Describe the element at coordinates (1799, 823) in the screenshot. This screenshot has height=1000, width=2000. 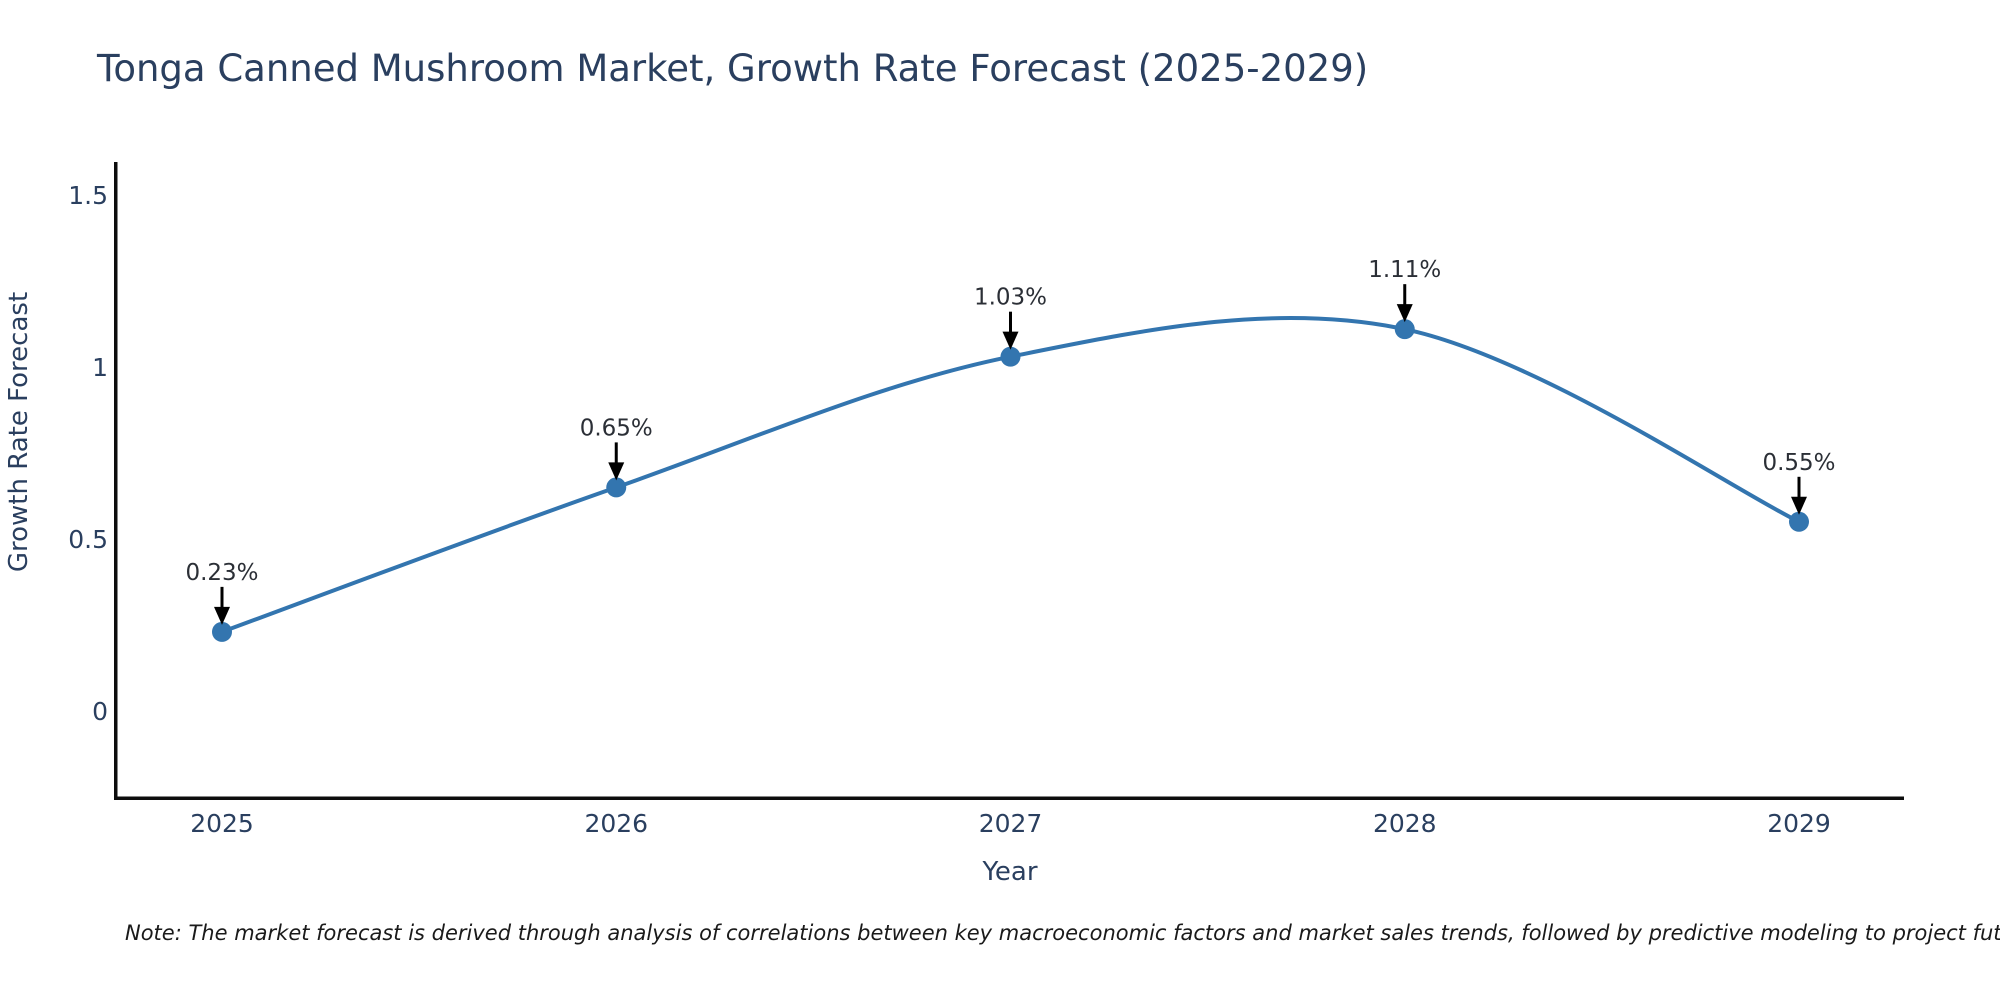
I see `x-tick-label: 2029` at that location.